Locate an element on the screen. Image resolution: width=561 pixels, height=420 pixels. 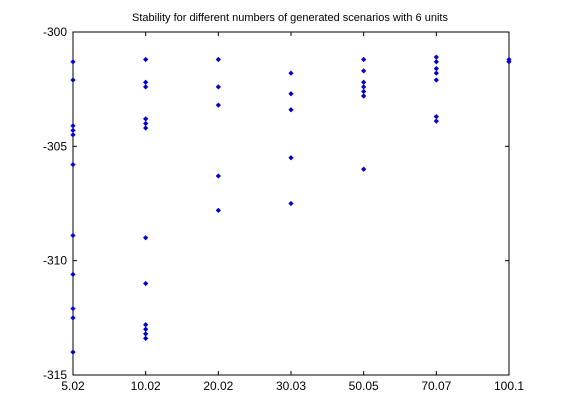
x-tick-label: 10.02 is located at coordinates (146, 386).